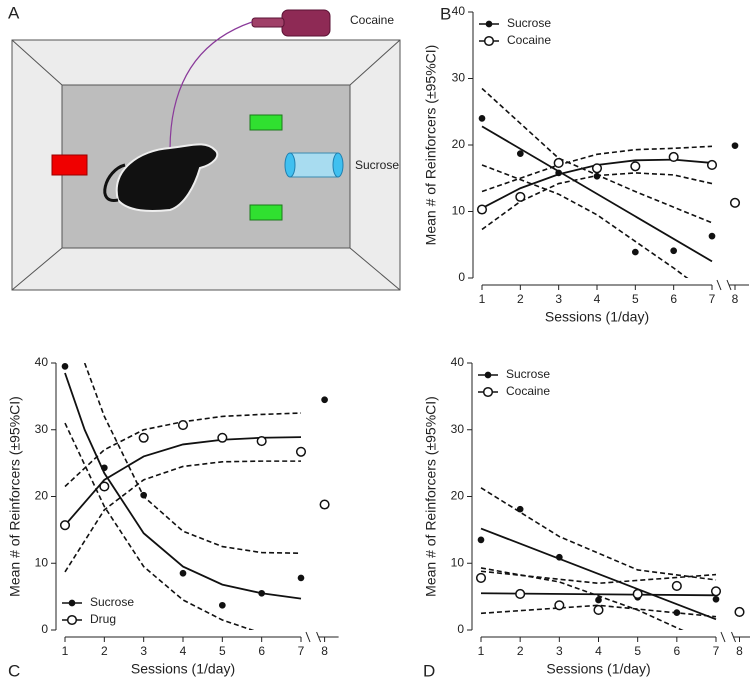 The image size is (750, 690). What do you see at coordinates (14, 12) in the screenshot?
I see `panel-label: A` at bounding box center [14, 12].